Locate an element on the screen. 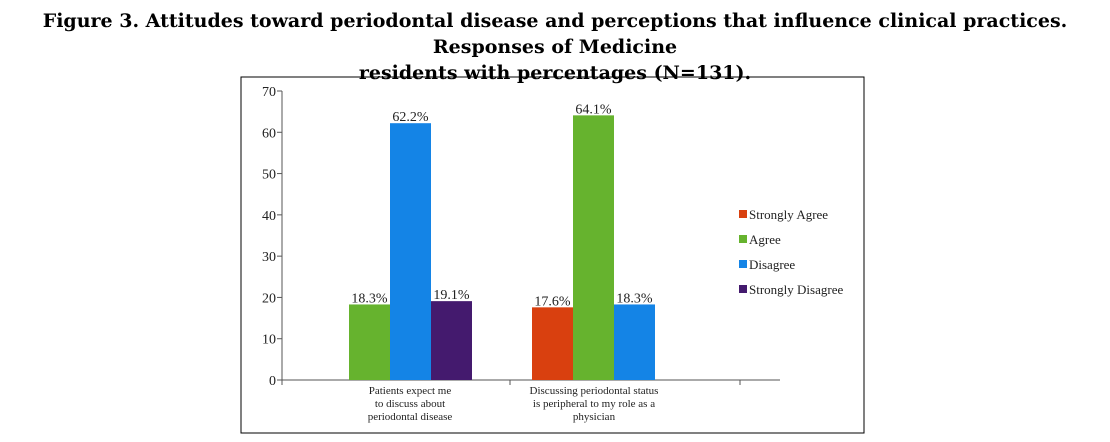  category-label: physician is located at coordinates (594, 417).